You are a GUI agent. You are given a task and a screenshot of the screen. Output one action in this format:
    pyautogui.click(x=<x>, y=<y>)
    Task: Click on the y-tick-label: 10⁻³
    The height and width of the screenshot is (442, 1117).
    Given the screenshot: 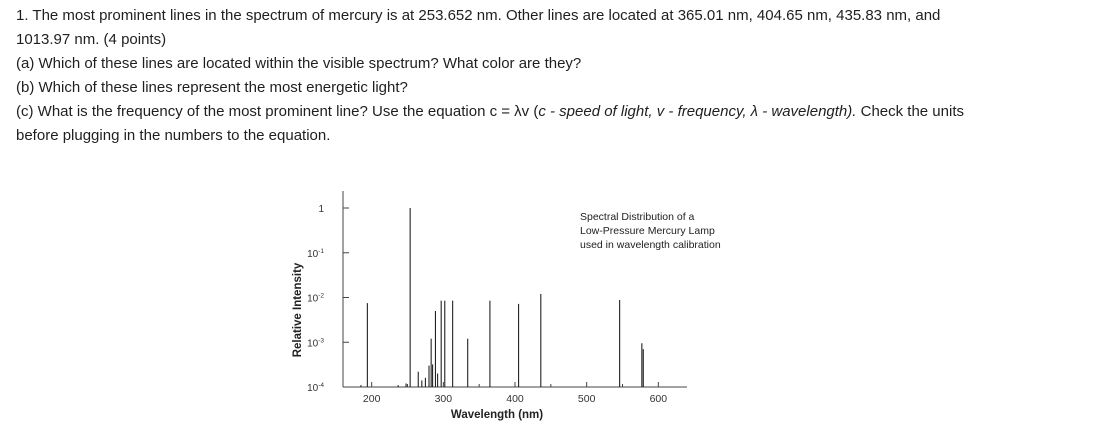 What is the action you would take?
    pyautogui.click(x=315, y=343)
    